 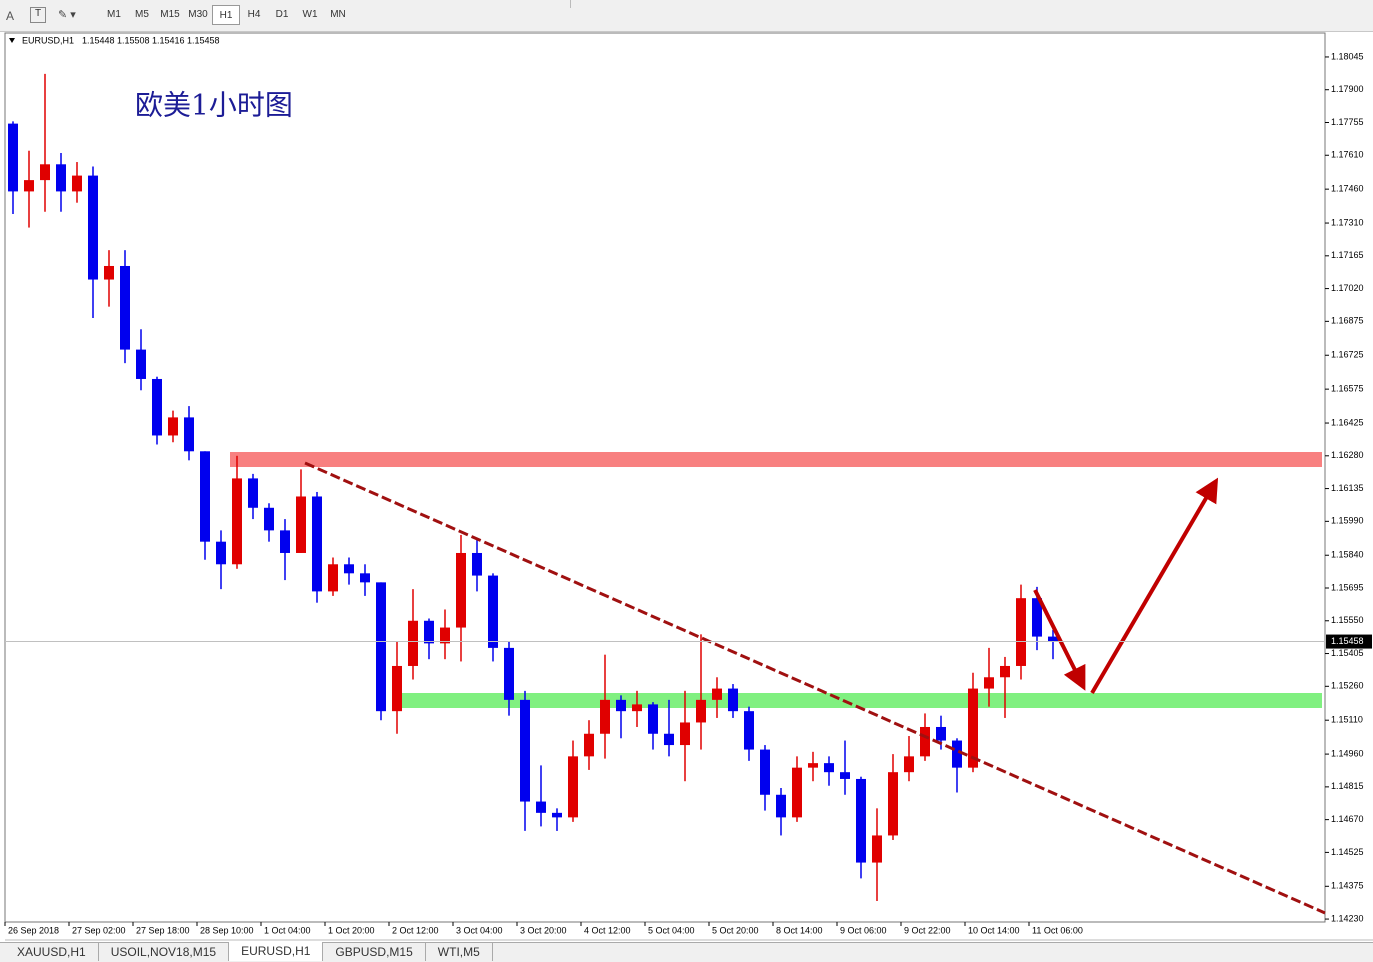 What do you see at coordinates (686, 16) in the screenshot?
I see `toolbar: A T ✎ ▾ M1 M5 M15 M30 H1 H4 D1 W1 MN` at bounding box center [686, 16].